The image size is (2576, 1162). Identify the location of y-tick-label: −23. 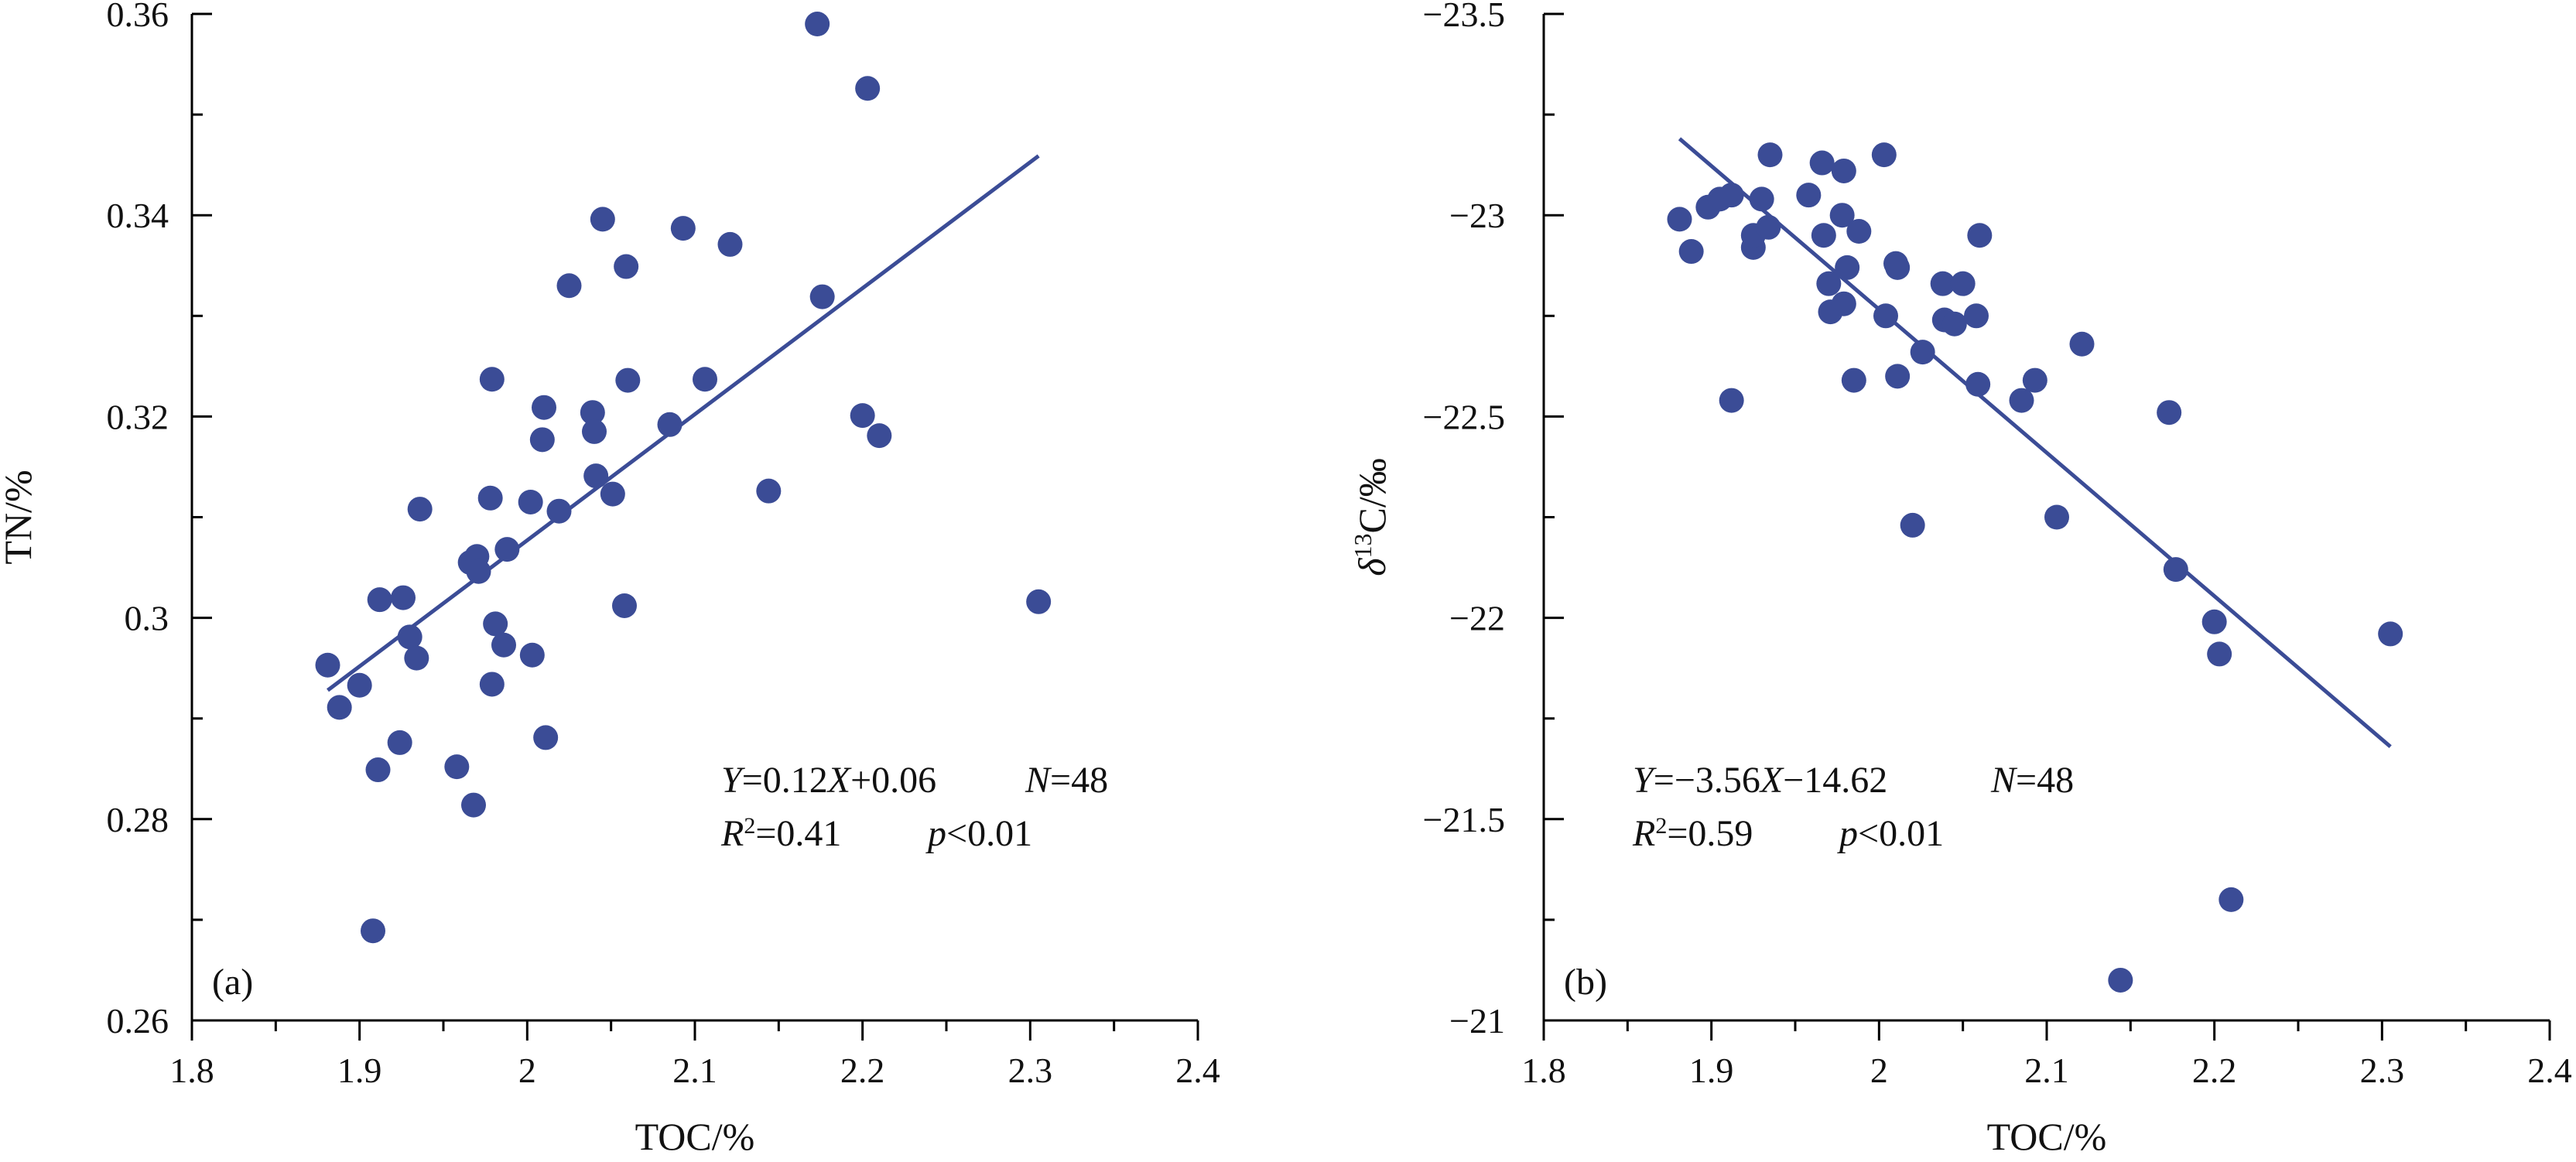
(1477, 215).